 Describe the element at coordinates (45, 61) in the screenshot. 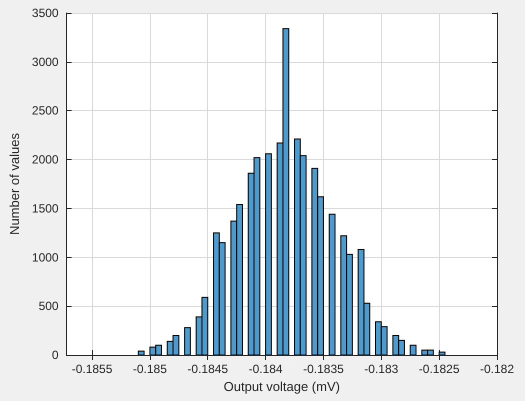

I see `y-tick-label: 3000` at that location.